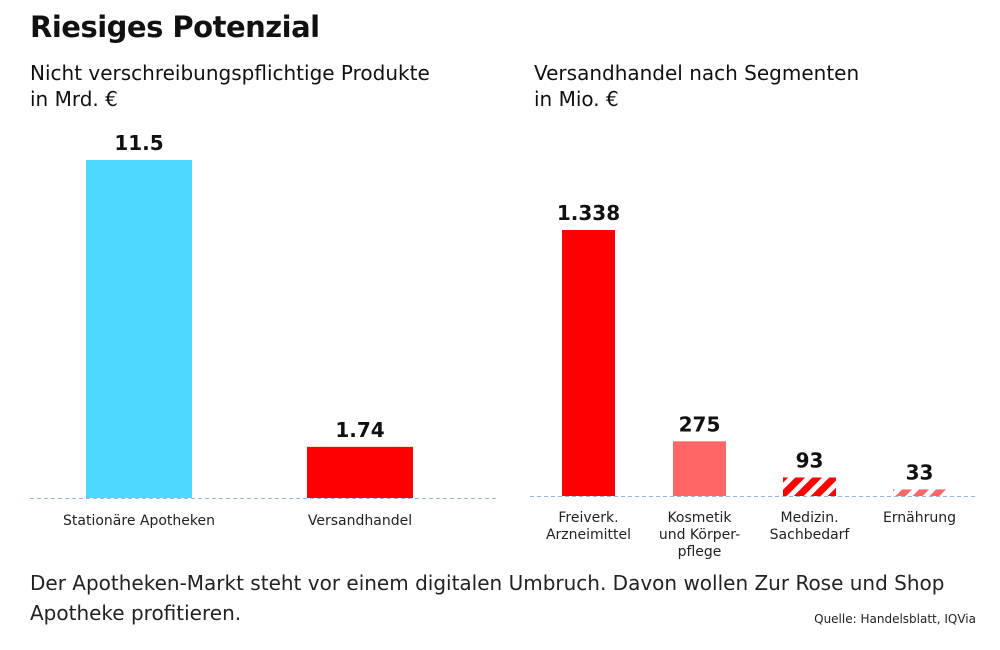  I want to click on data-label-0-0: 11.5, so click(138, 143).